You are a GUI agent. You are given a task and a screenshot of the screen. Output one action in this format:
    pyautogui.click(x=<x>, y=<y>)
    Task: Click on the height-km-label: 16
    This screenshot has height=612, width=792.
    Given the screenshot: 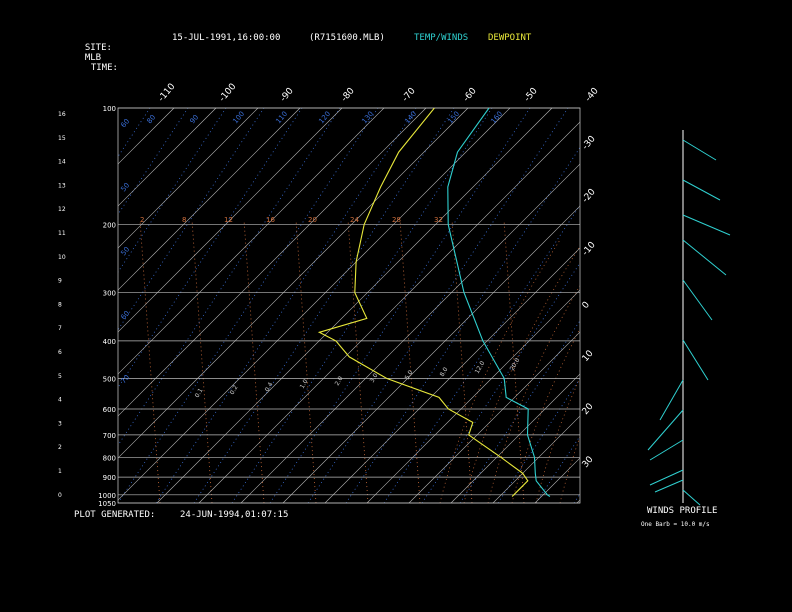 What is the action you would take?
    pyautogui.click(x=62, y=114)
    